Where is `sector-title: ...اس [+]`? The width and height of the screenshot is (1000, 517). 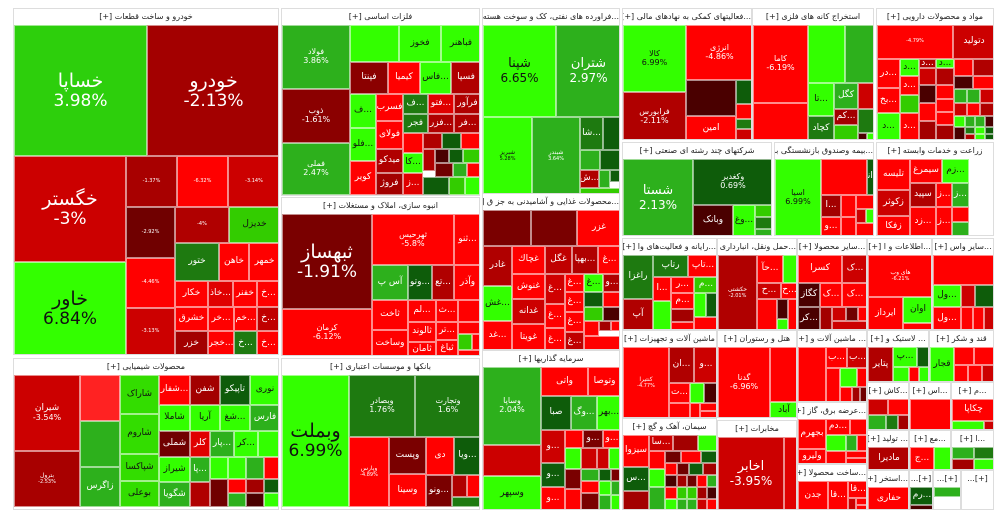
sector-title: ...اس [+] is located at coordinates (930, 391).